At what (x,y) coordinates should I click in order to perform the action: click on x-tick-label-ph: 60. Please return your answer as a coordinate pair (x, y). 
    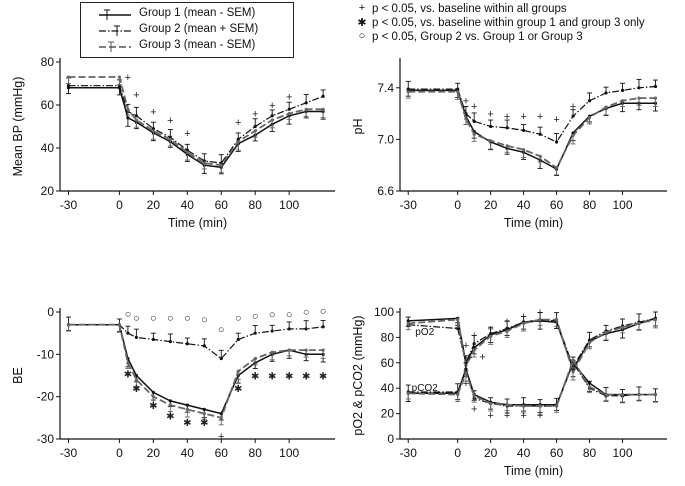
    Looking at the image, I should click on (557, 205).